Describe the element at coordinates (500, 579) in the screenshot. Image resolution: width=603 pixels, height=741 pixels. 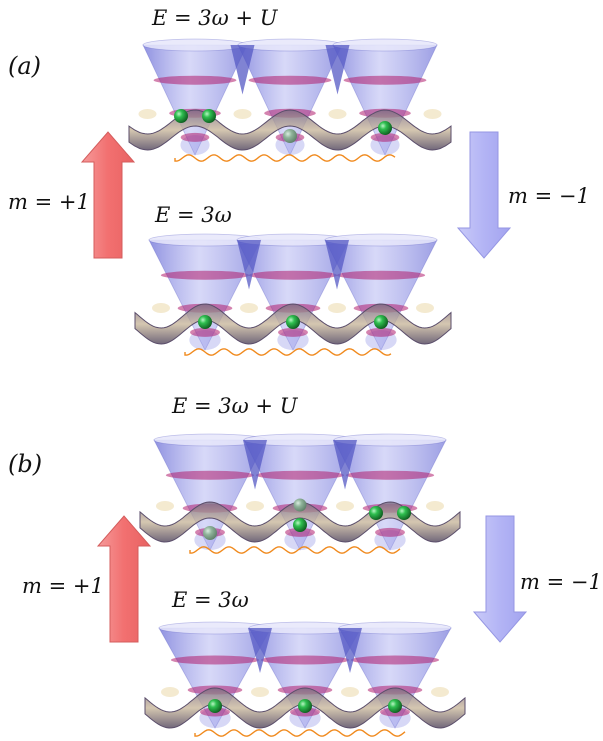
I see `panel-b-down-arrow` at that location.